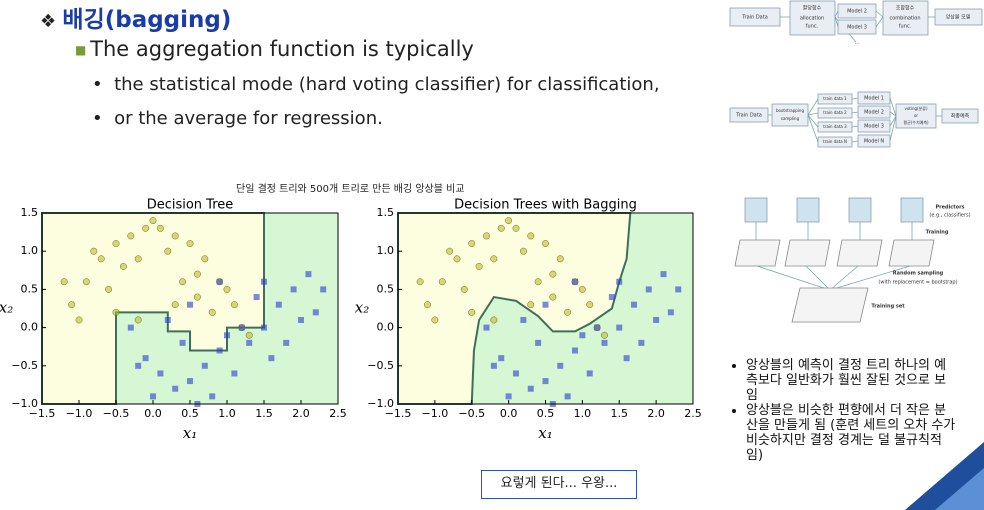 This screenshot has height=510, width=984. What do you see at coordinates (958, 17) in the screenshot?
I see `box-label: 앙상블 모델` at bounding box center [958, 17].